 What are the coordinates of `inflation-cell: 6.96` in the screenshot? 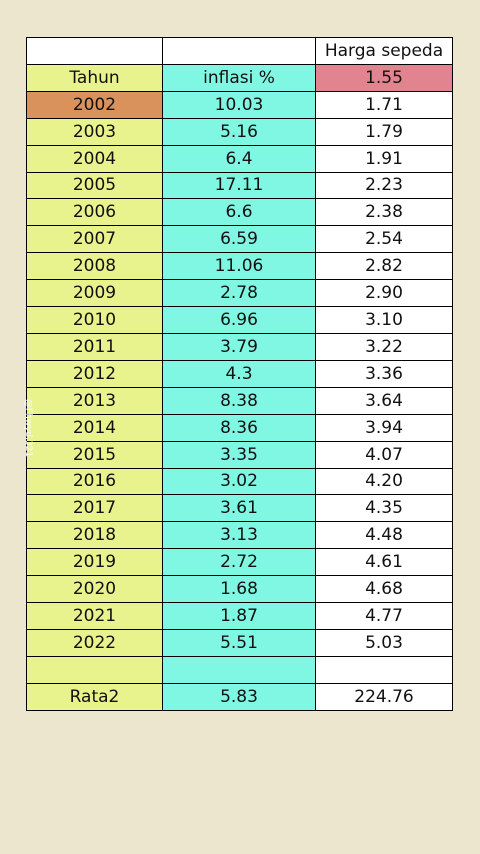 It's located at (239, 320).